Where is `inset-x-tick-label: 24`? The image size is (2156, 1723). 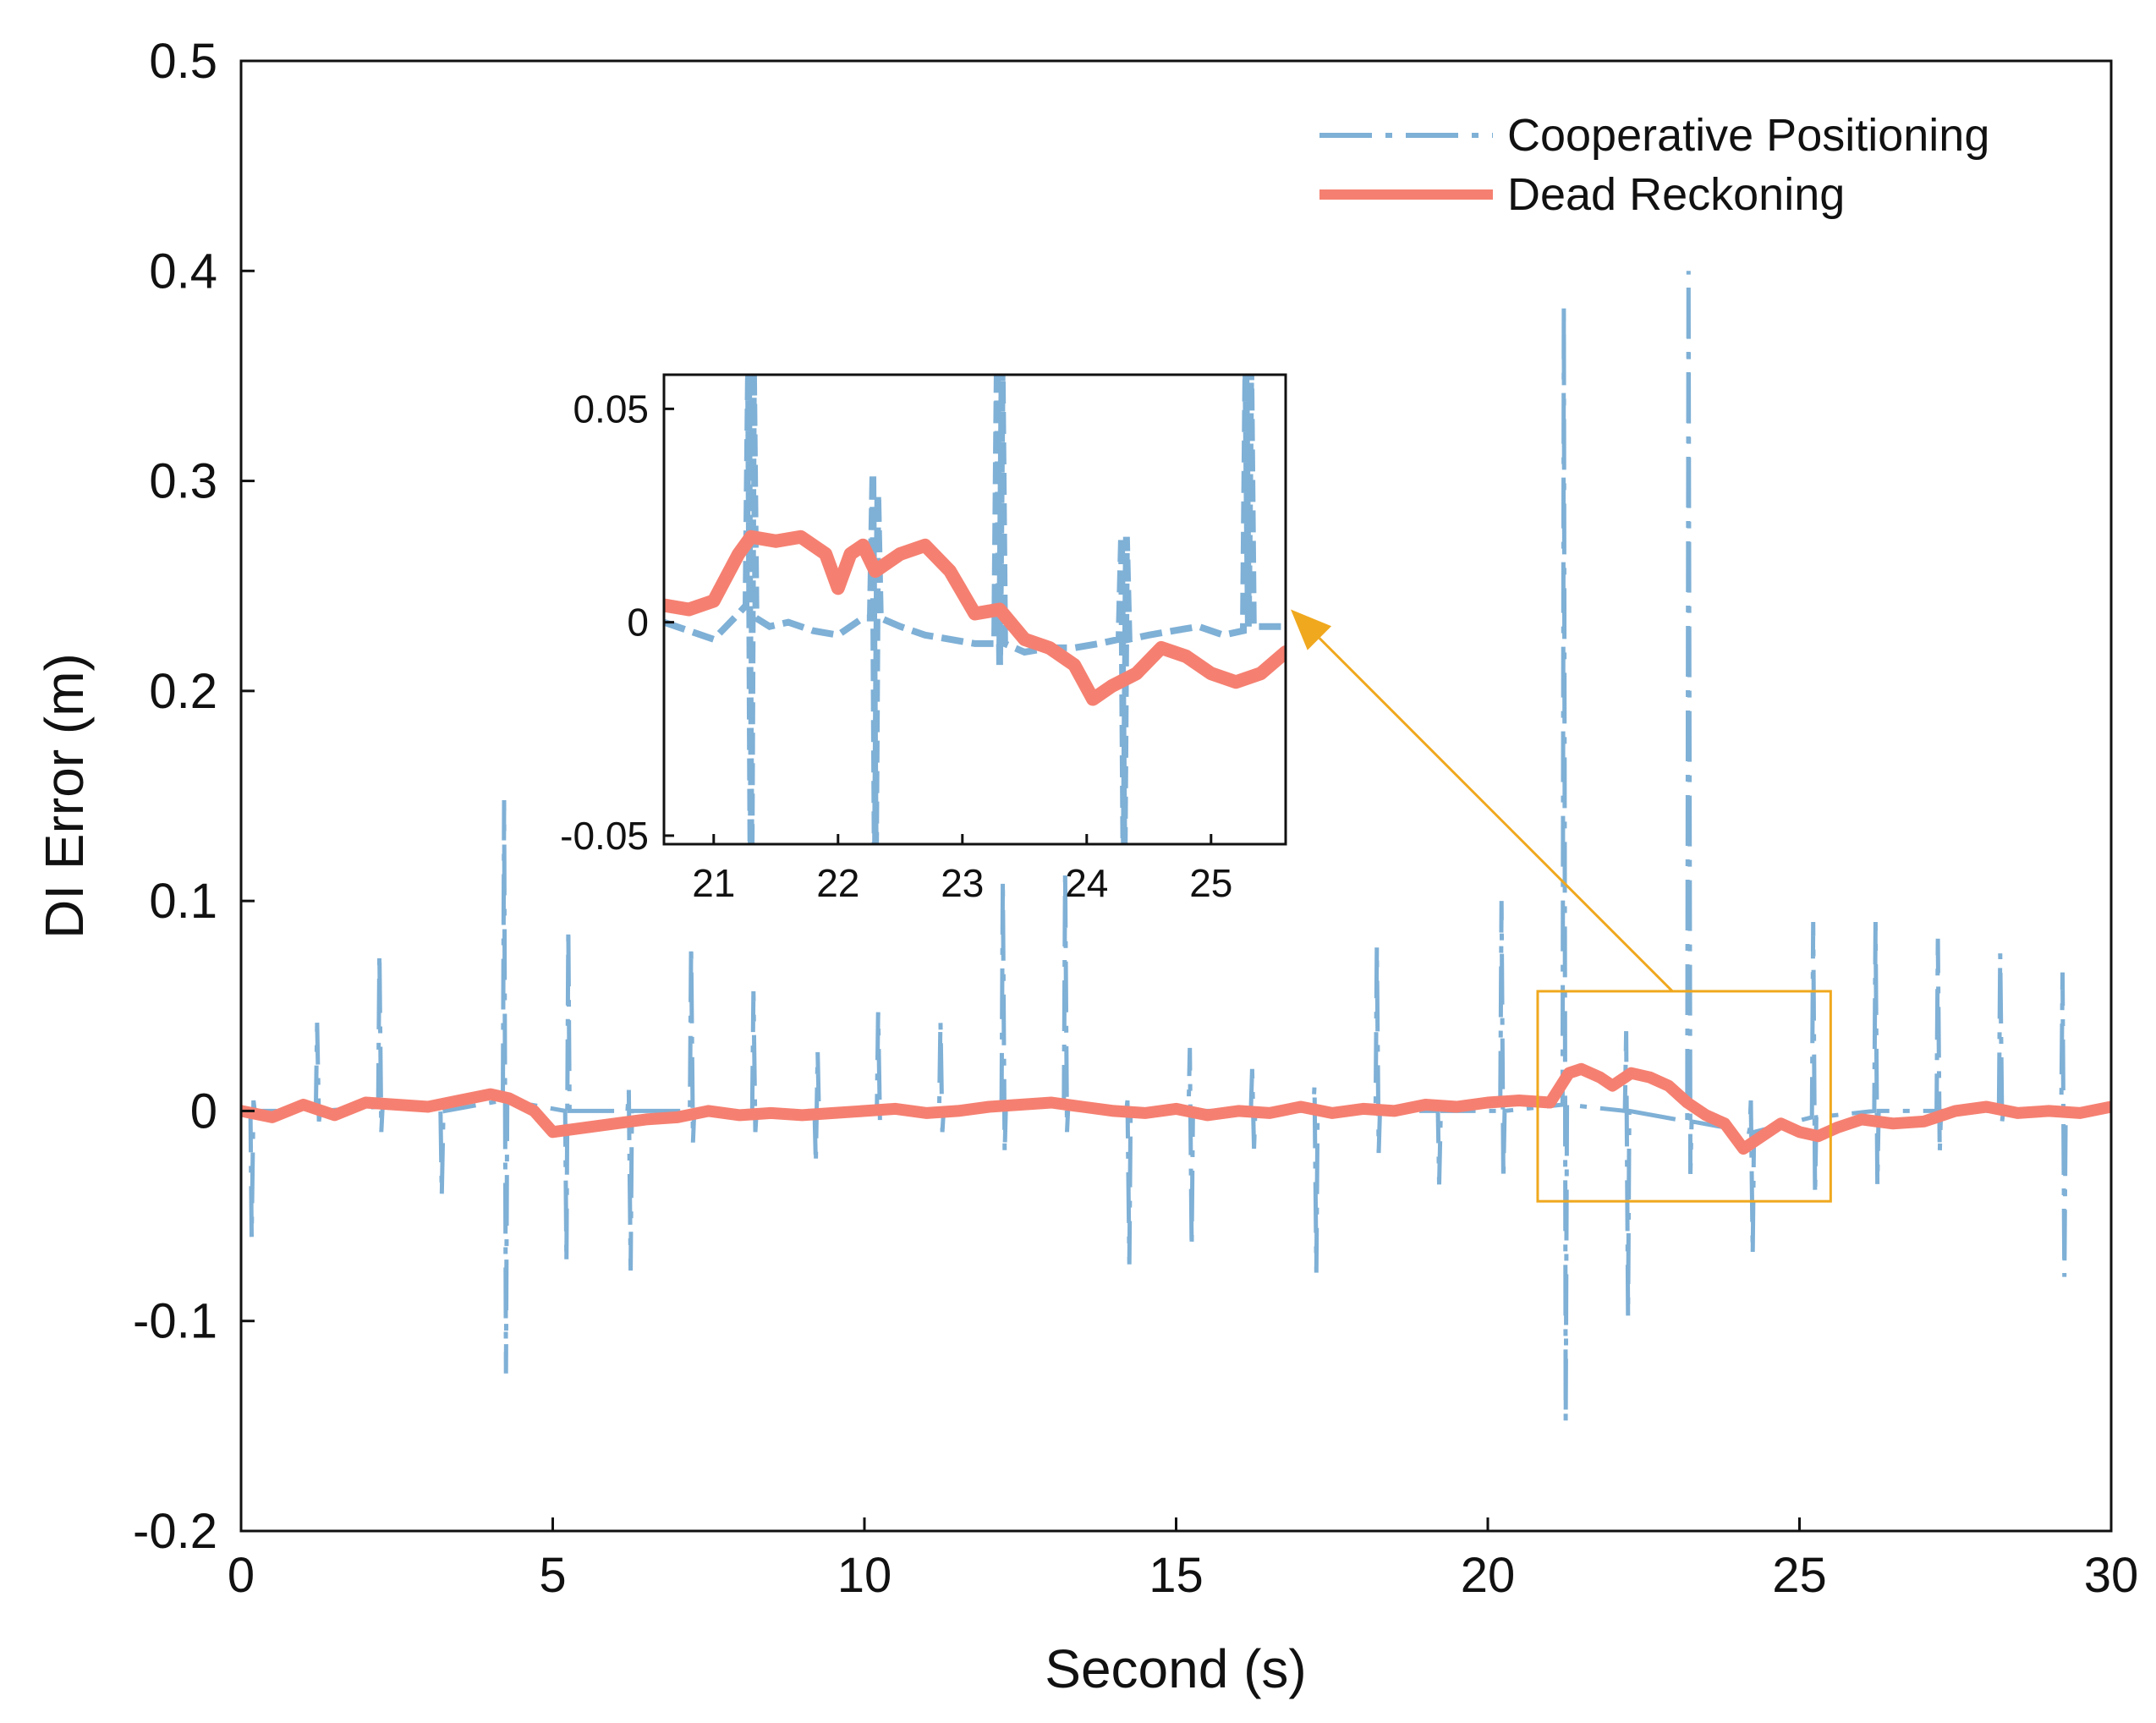 inset-x-tick-label: 24 is located at coordinates (1086, 883).